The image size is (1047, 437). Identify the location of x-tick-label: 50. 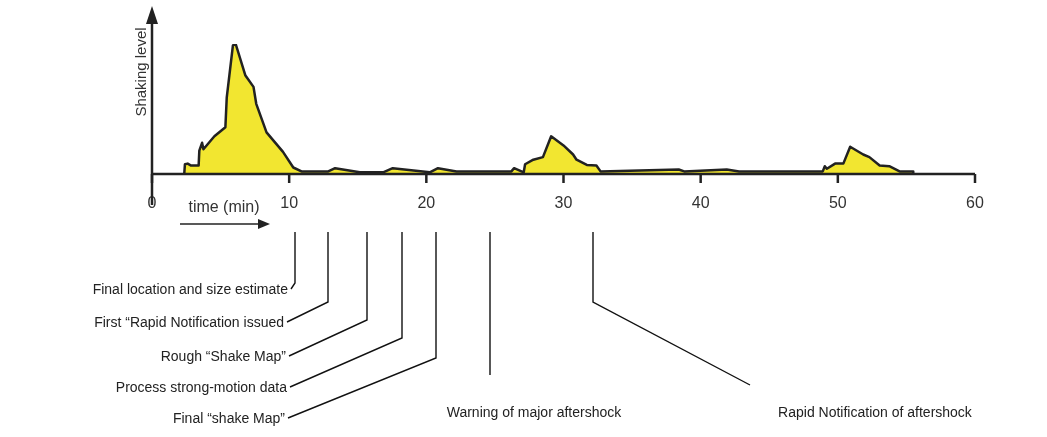
(837, 203).